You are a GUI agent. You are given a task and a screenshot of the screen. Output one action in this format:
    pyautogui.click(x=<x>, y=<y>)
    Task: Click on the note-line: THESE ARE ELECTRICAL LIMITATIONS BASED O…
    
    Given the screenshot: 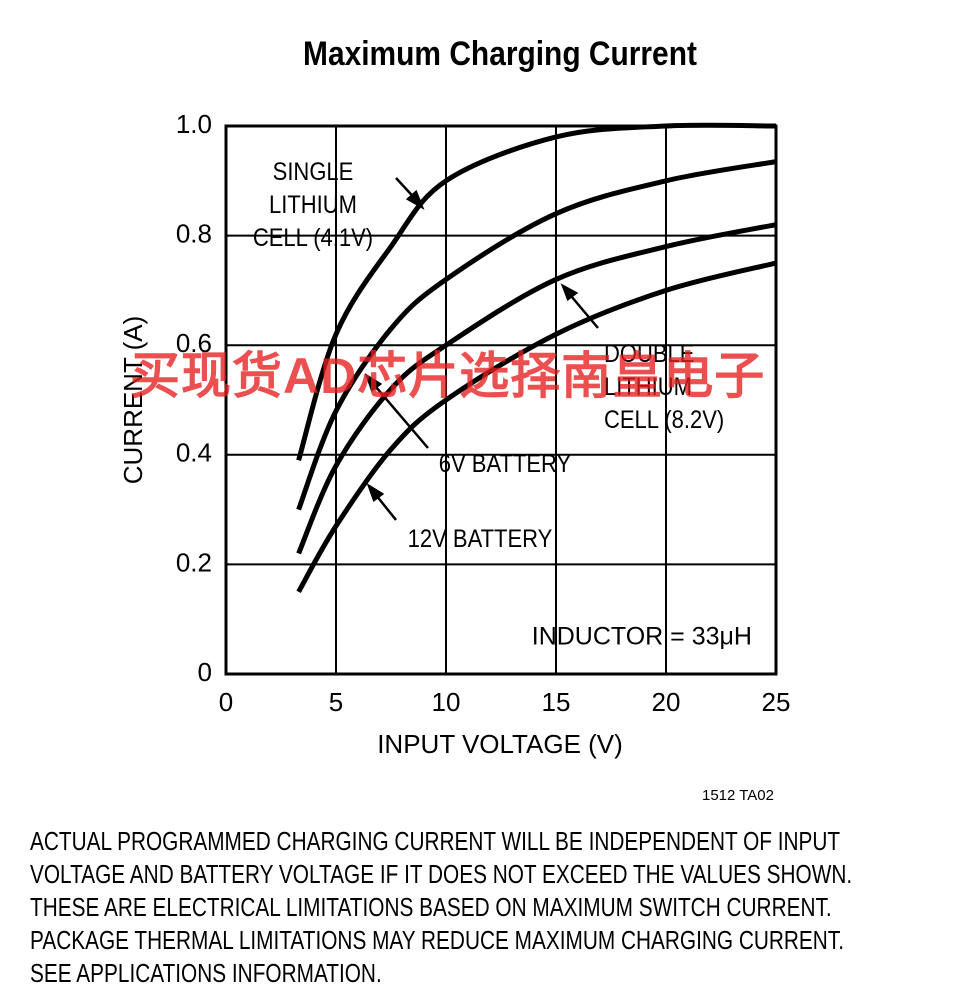 What is the action you would take?
    pyautogui.click(x=431, y=907)
    